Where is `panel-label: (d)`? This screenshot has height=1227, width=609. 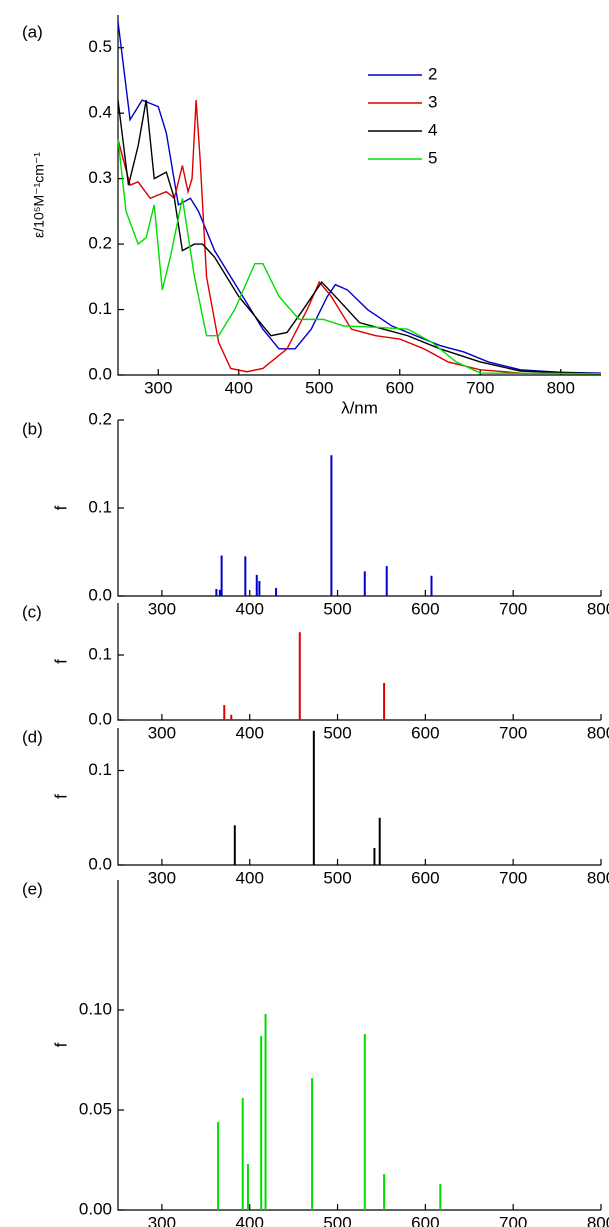 panel-label: (d) is located at coordinates (32, 736).